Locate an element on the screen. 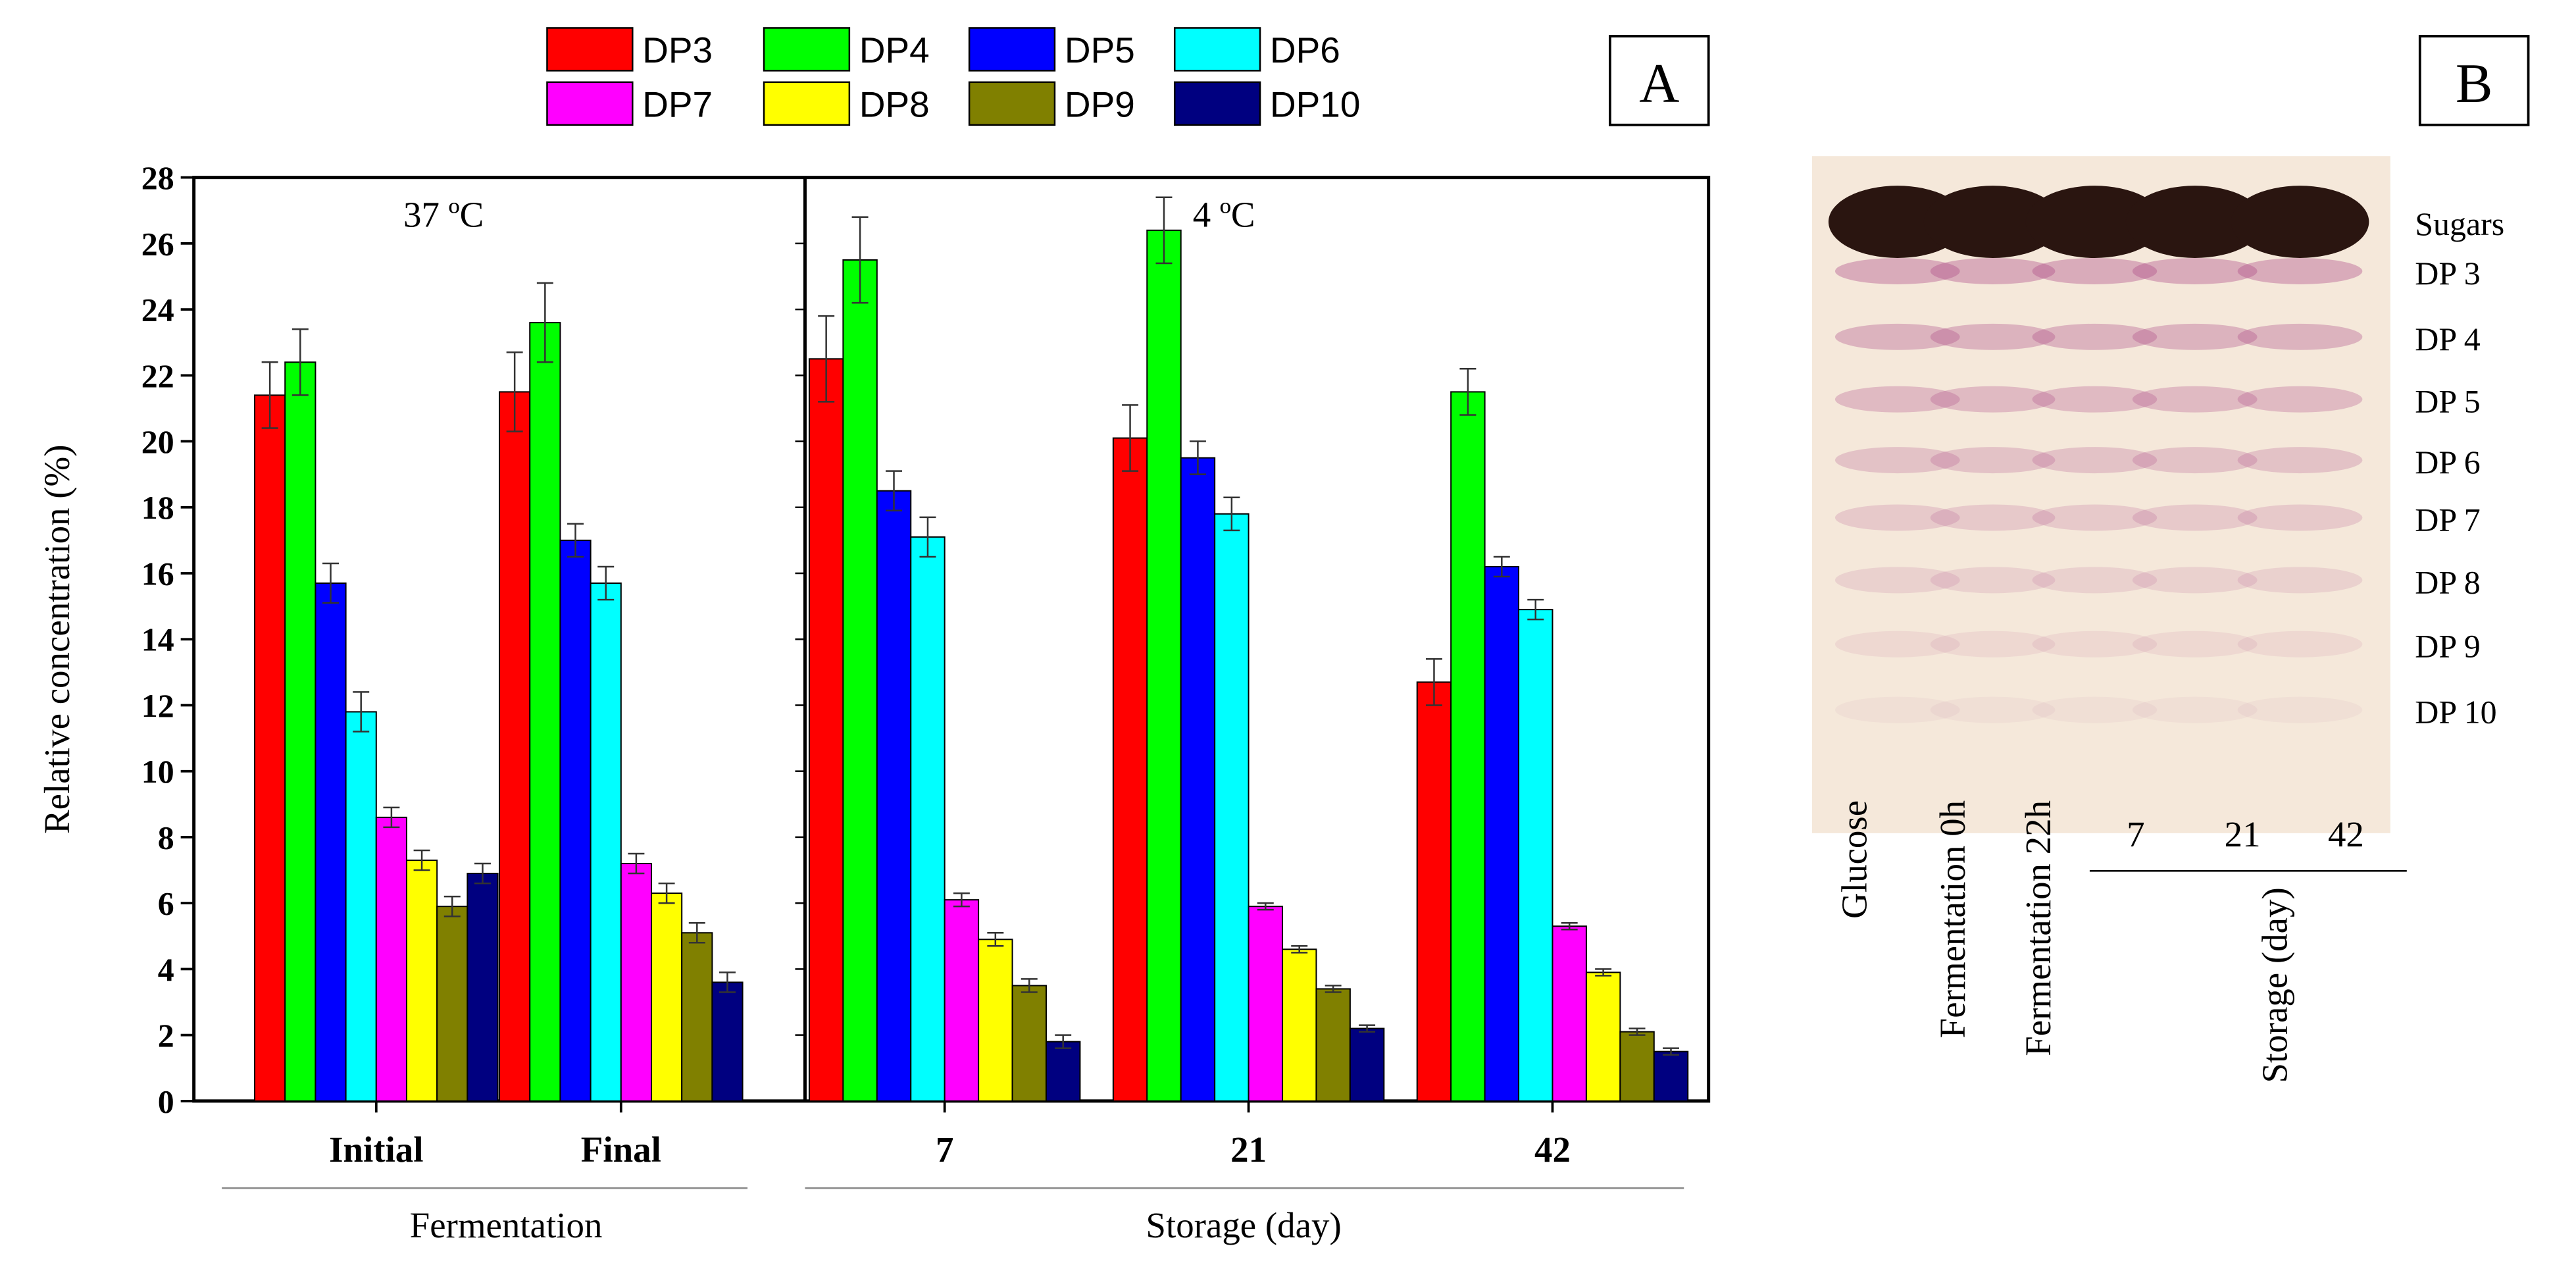 The width and height of the screenshot is (2576, 1267). legend-label-dp8: DP8 is located at coordinates (894, 104).